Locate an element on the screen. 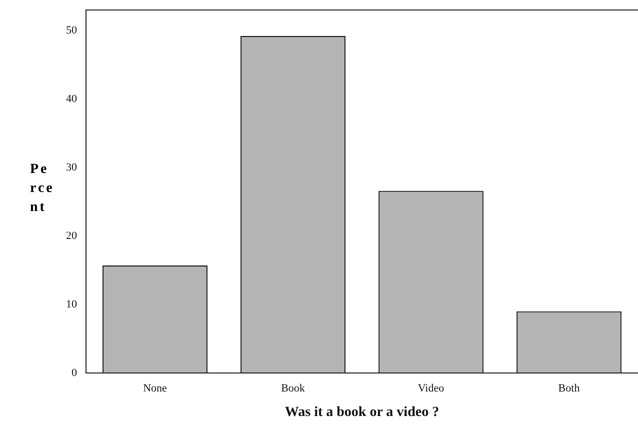  y-tick-label: 20 is located at coordinates (72, 236).